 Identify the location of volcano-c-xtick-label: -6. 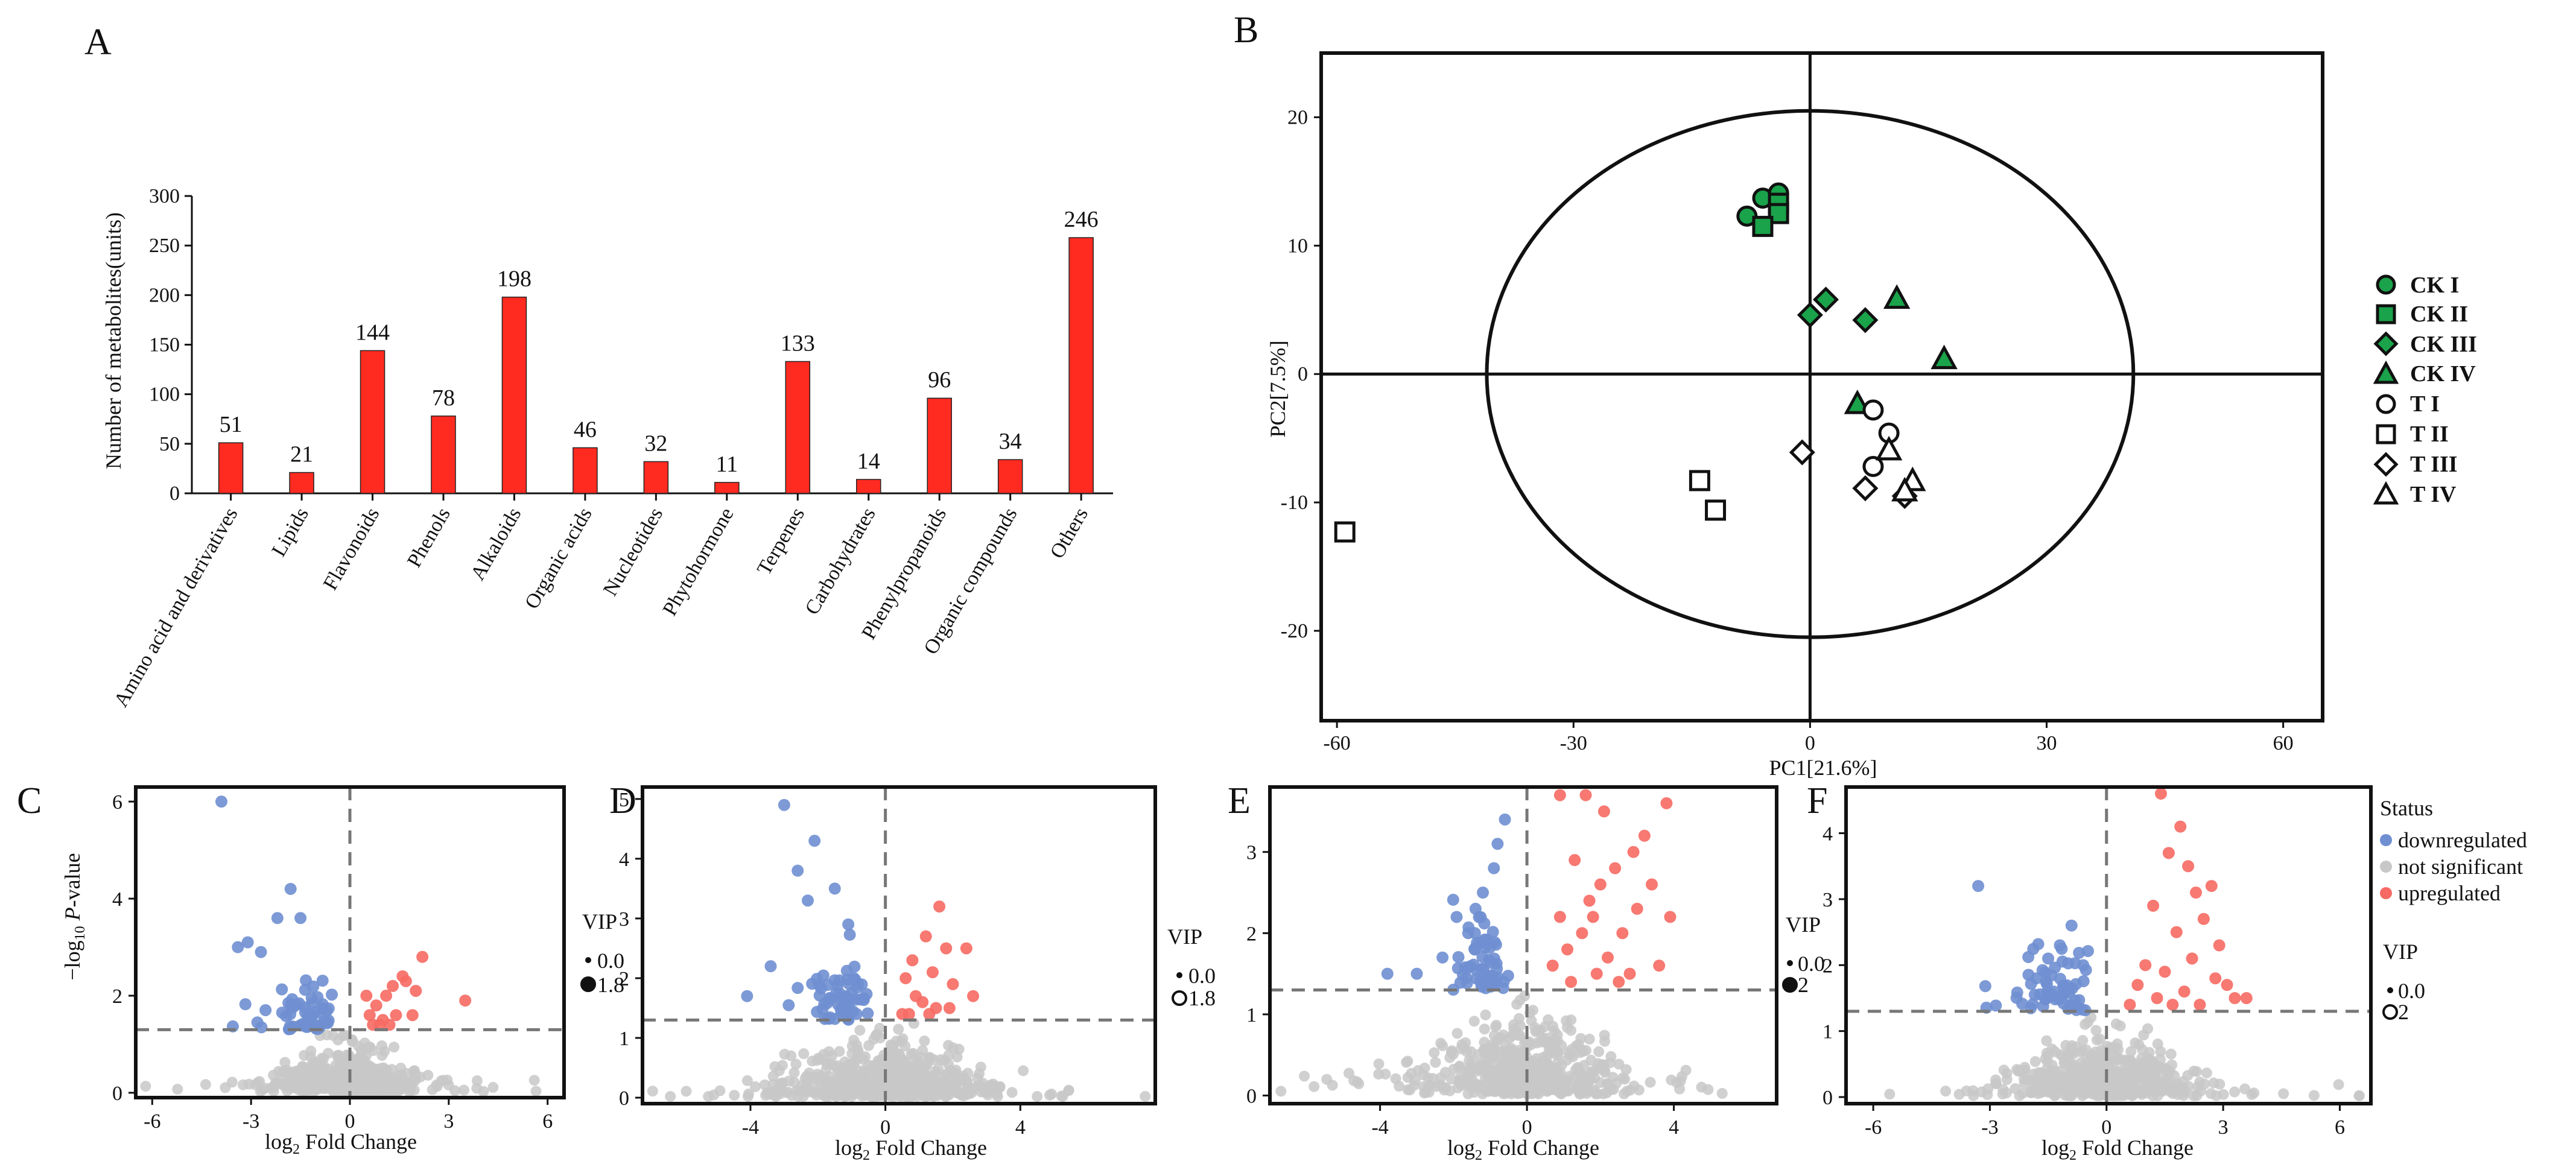
(152, 1122).